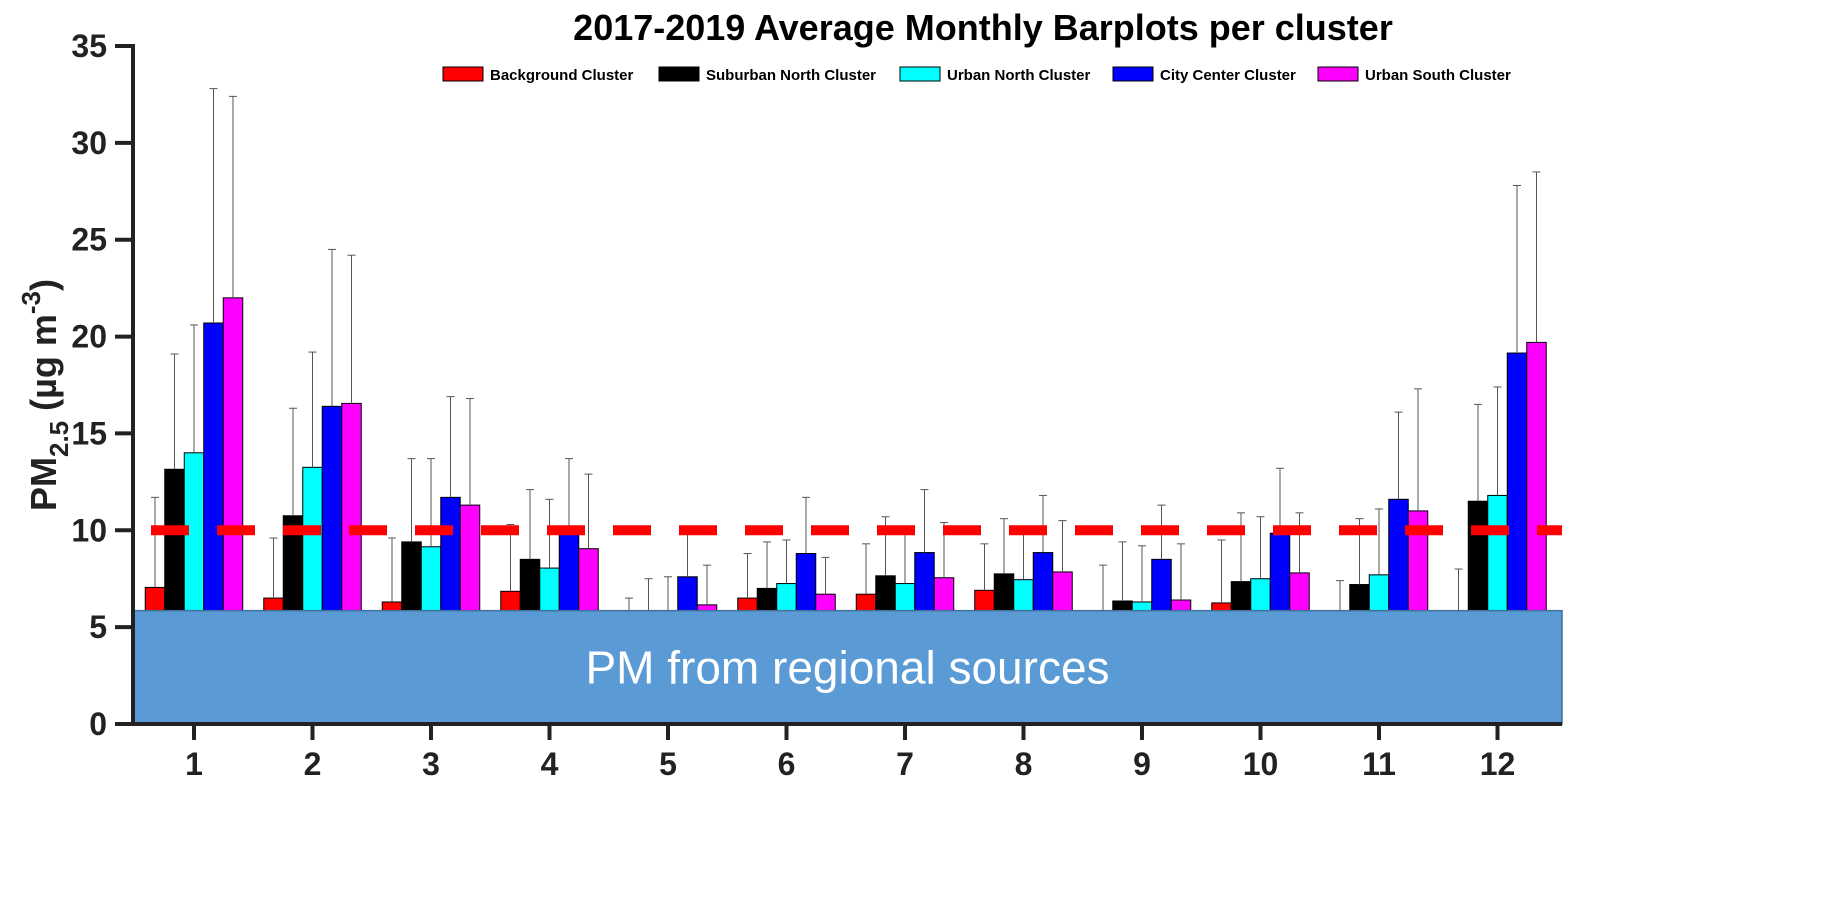 This screenshot has width=1822, height=905. What do you see at coordinates (194, 764) in the screenshot?
I see `x-tick-label: 1` at bounding box center [194, 764].